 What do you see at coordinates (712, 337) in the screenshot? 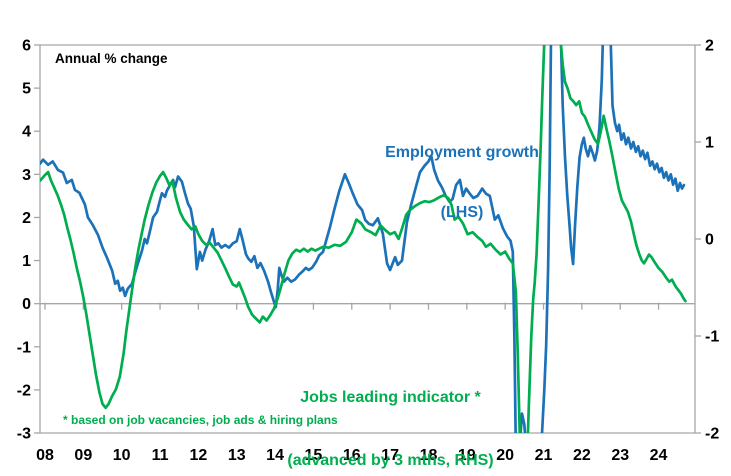
I see `right-axis-tick-label: -1` at bounding box center [712, 337].